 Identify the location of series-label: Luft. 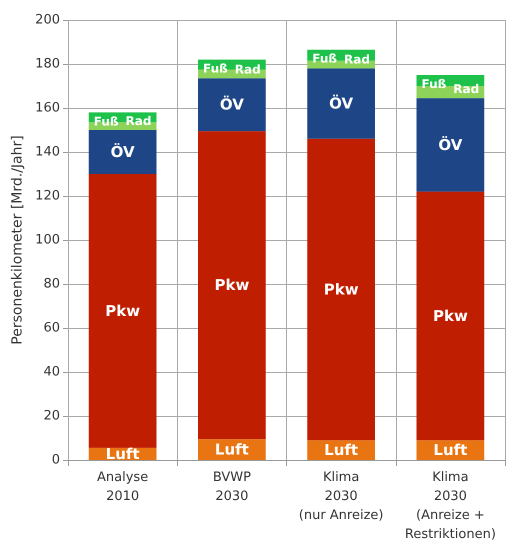
(341, 450).